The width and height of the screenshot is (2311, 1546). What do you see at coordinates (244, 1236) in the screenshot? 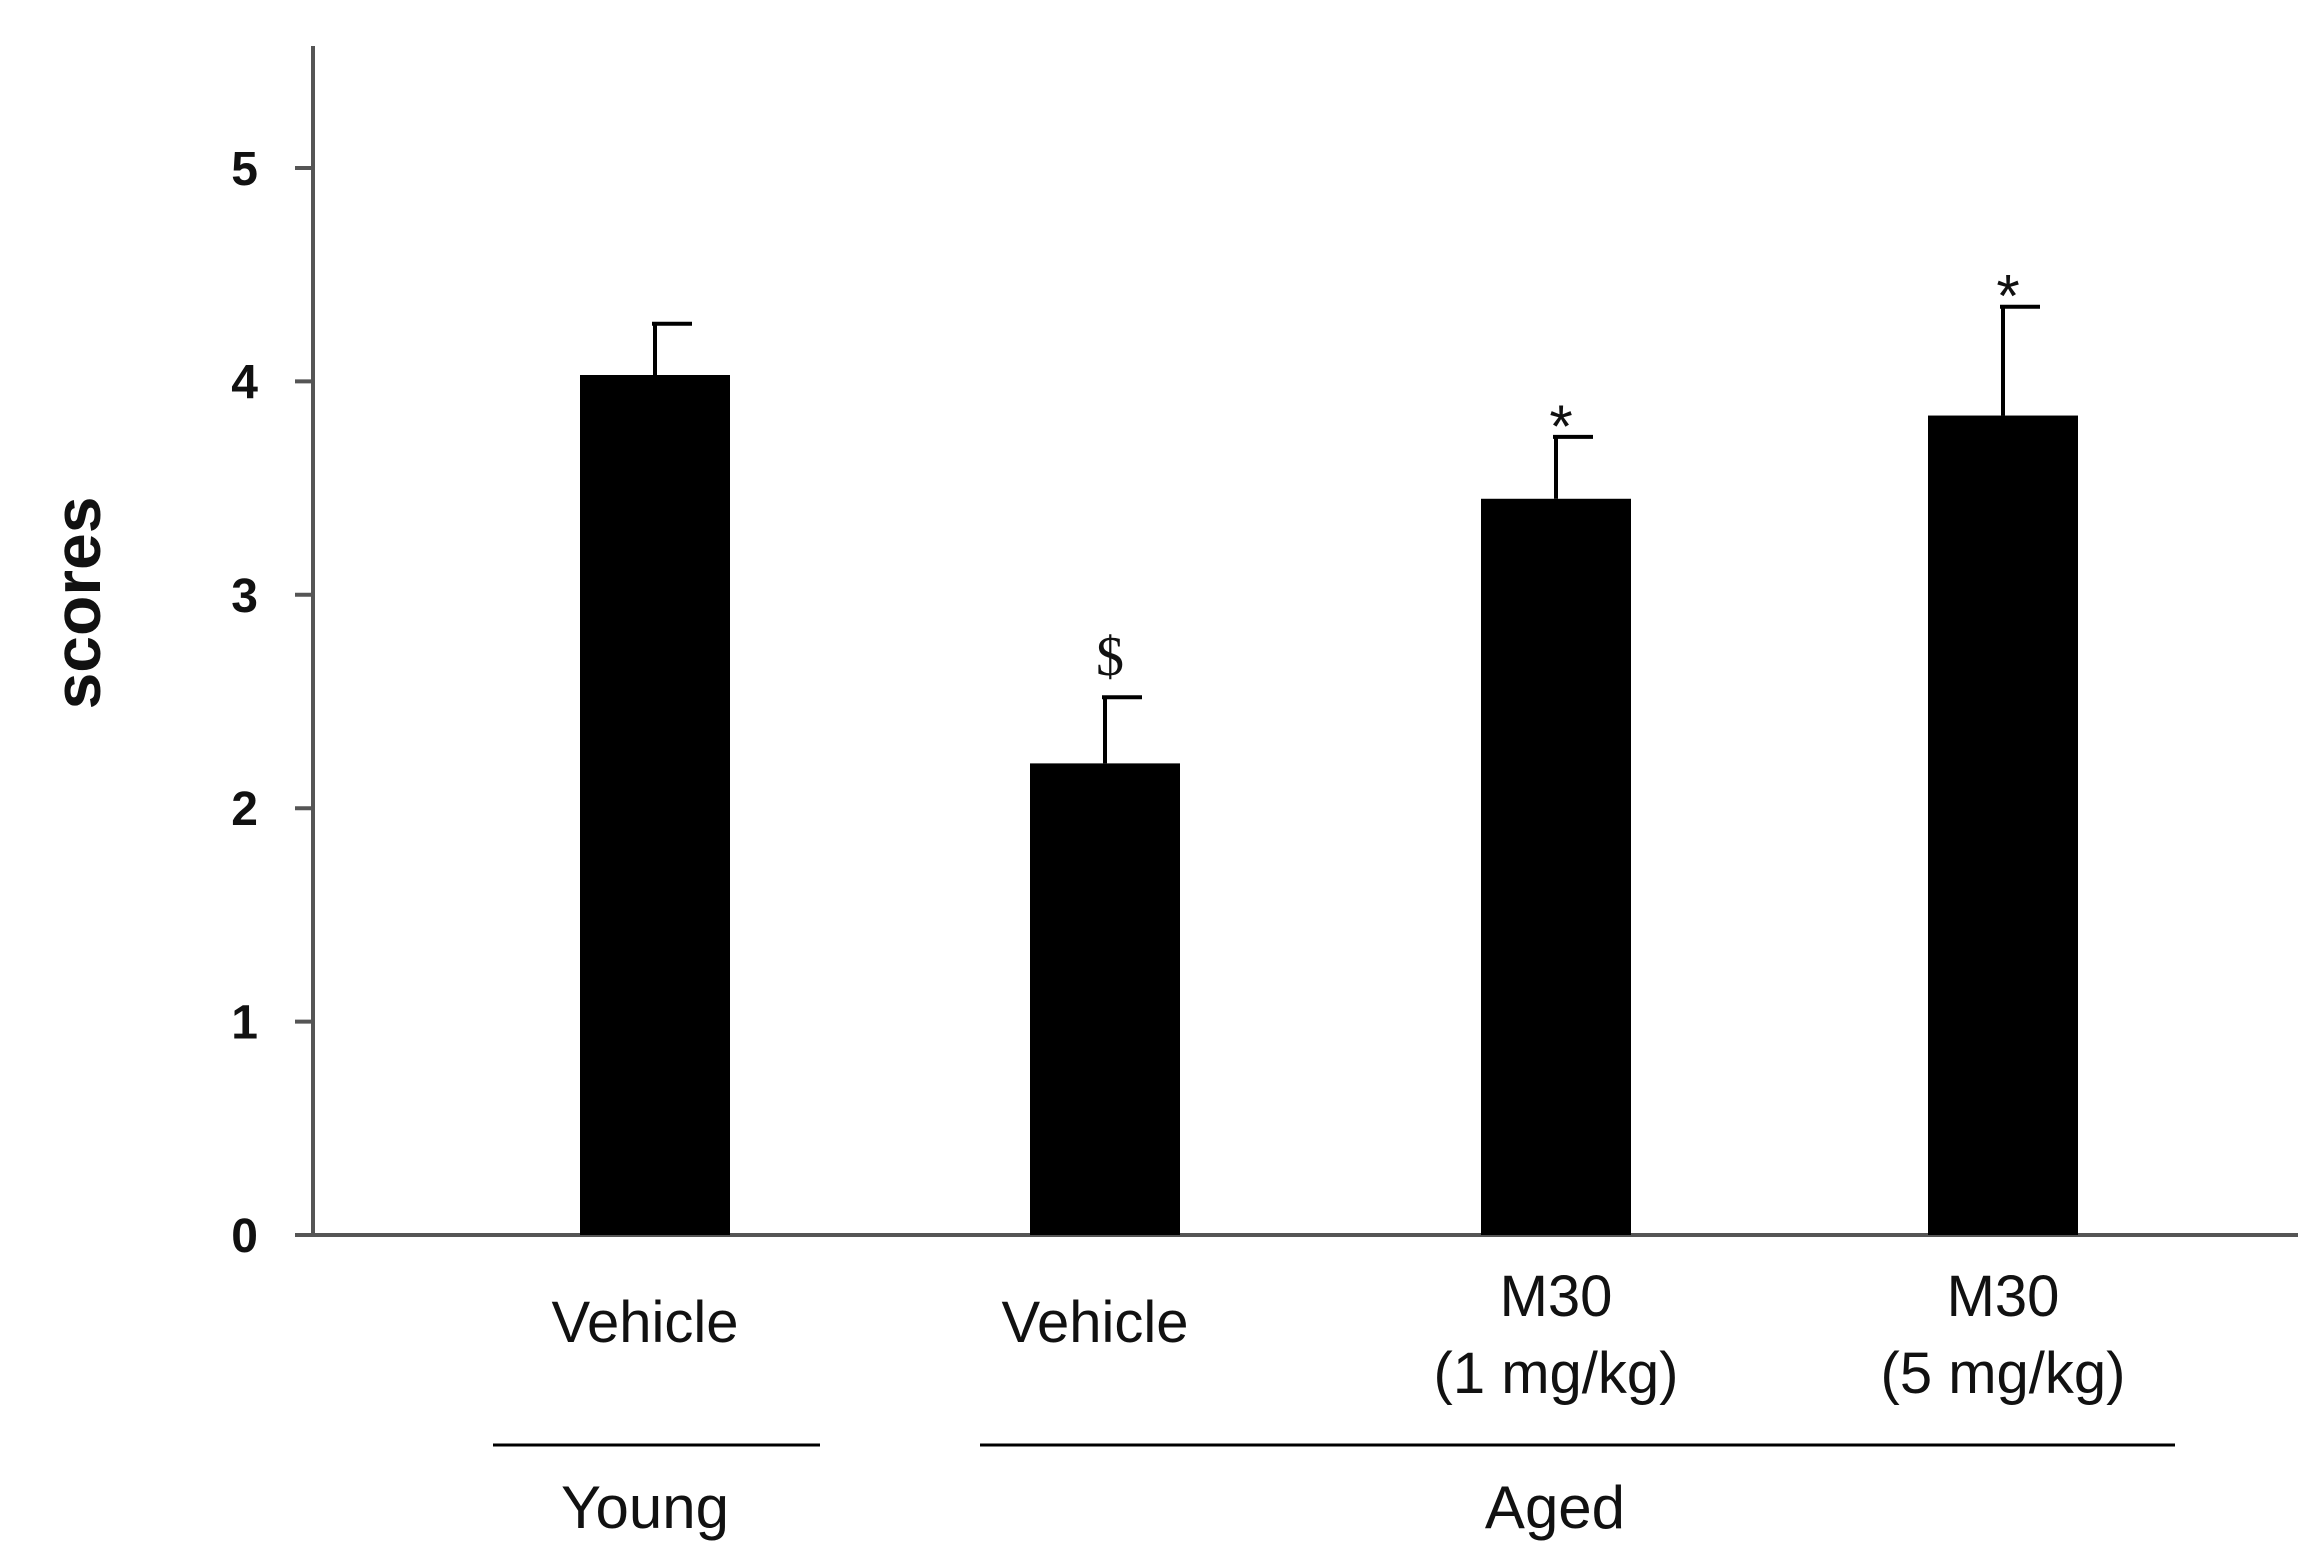
I see `y-tick-label: 0` at bounding box center [244, 1236].